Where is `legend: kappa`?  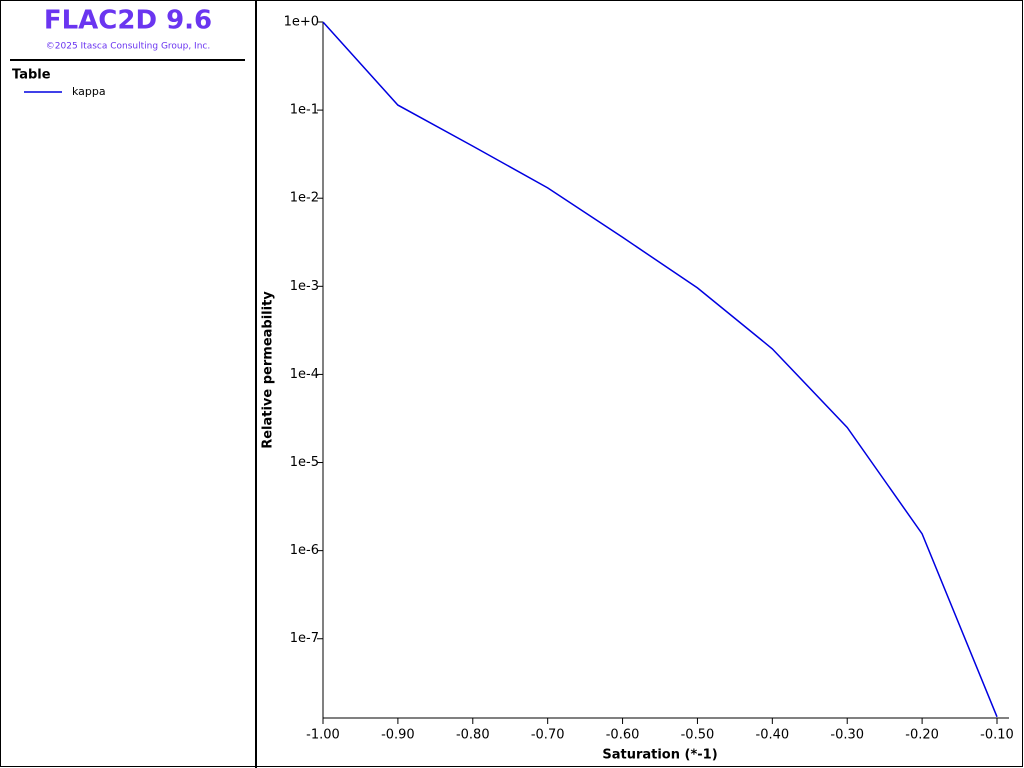 legend: kappa is located at coordinates (65, 91).